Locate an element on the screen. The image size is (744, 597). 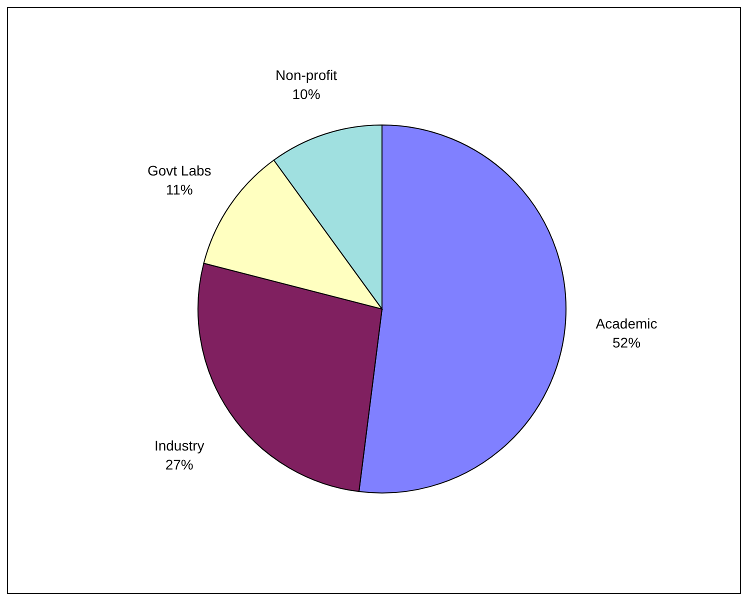
slice-label: Academic is located at coordinates (627, 323).